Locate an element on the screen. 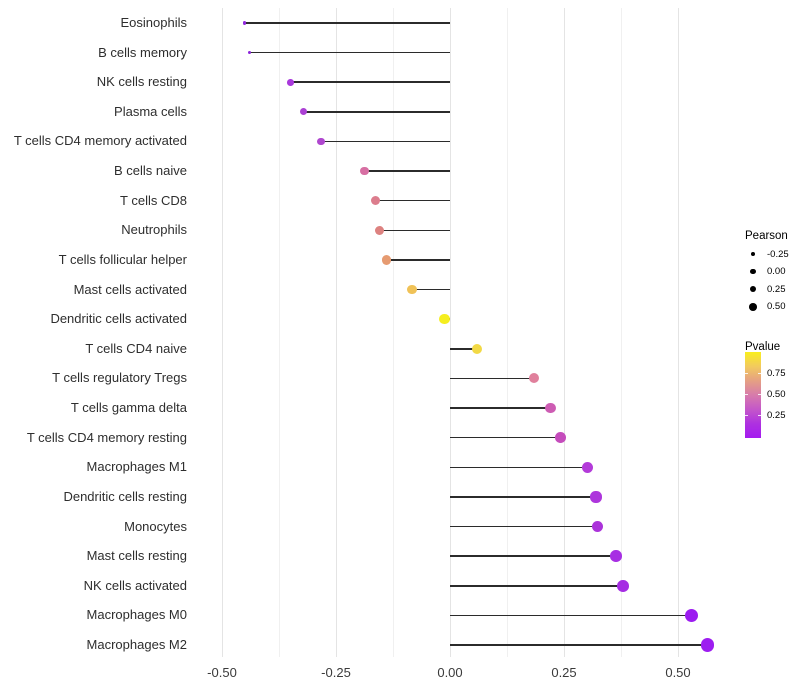 Image resolution: width=800 pixels, height=700 pixels. y-axis-label: Plasma cells is located at coordinates (150, 111).